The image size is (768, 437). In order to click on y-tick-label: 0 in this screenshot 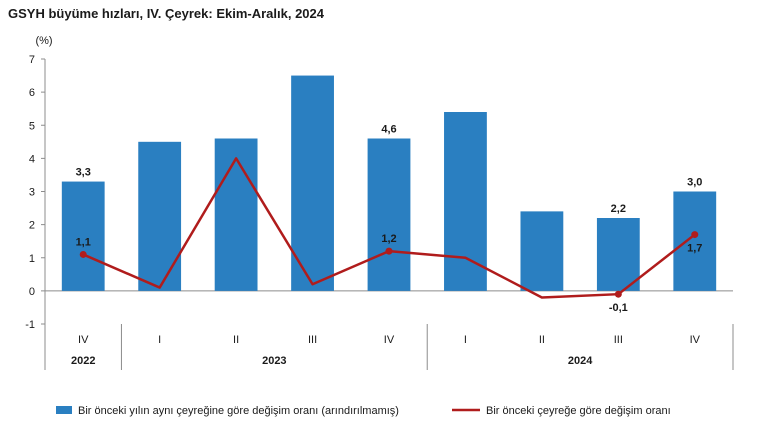, I will do `click(32, 292)`.